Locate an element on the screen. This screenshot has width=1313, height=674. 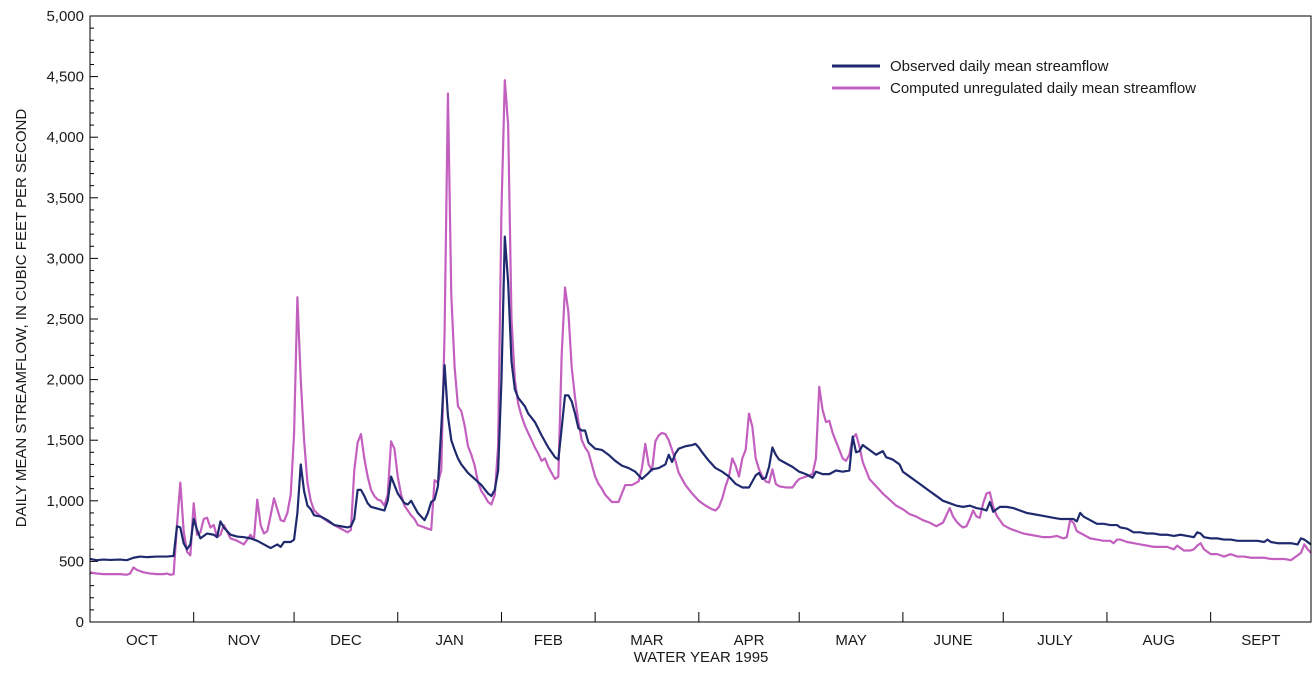
x-tick-label: APR is located at coordinates (749, 640).